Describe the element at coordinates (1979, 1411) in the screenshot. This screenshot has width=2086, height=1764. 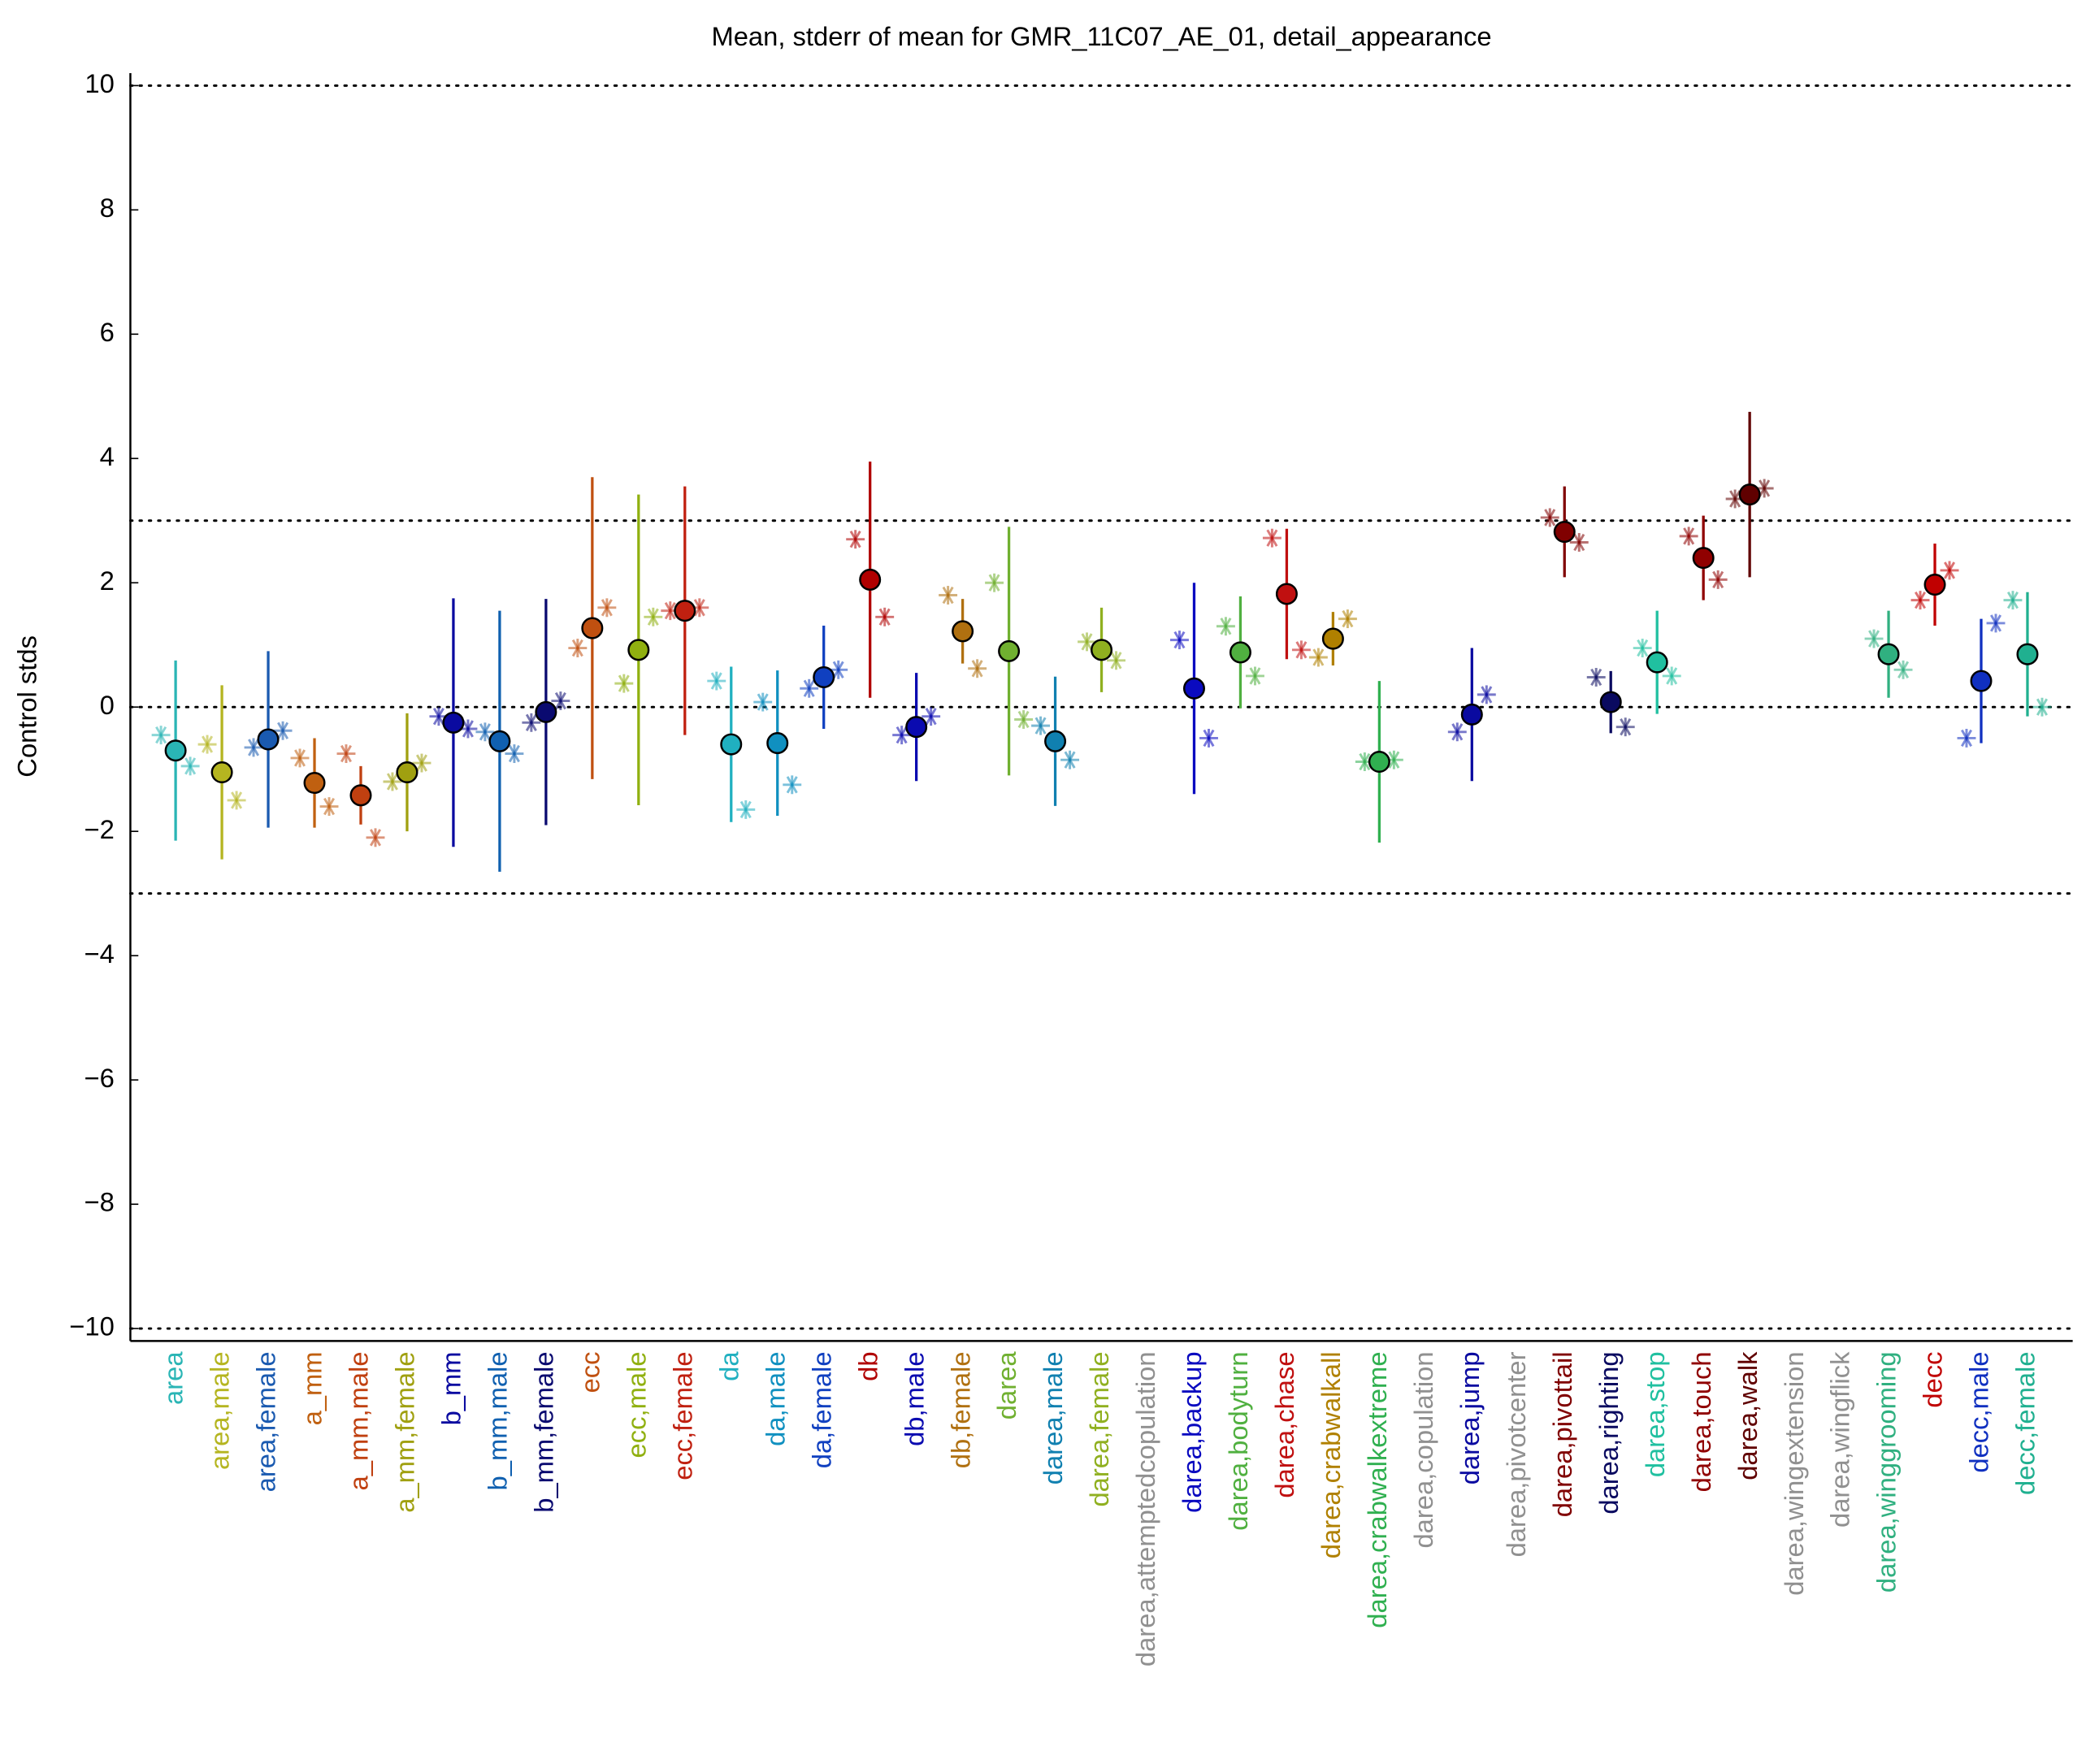
I see `x-tick-label: decc,male` at that location.